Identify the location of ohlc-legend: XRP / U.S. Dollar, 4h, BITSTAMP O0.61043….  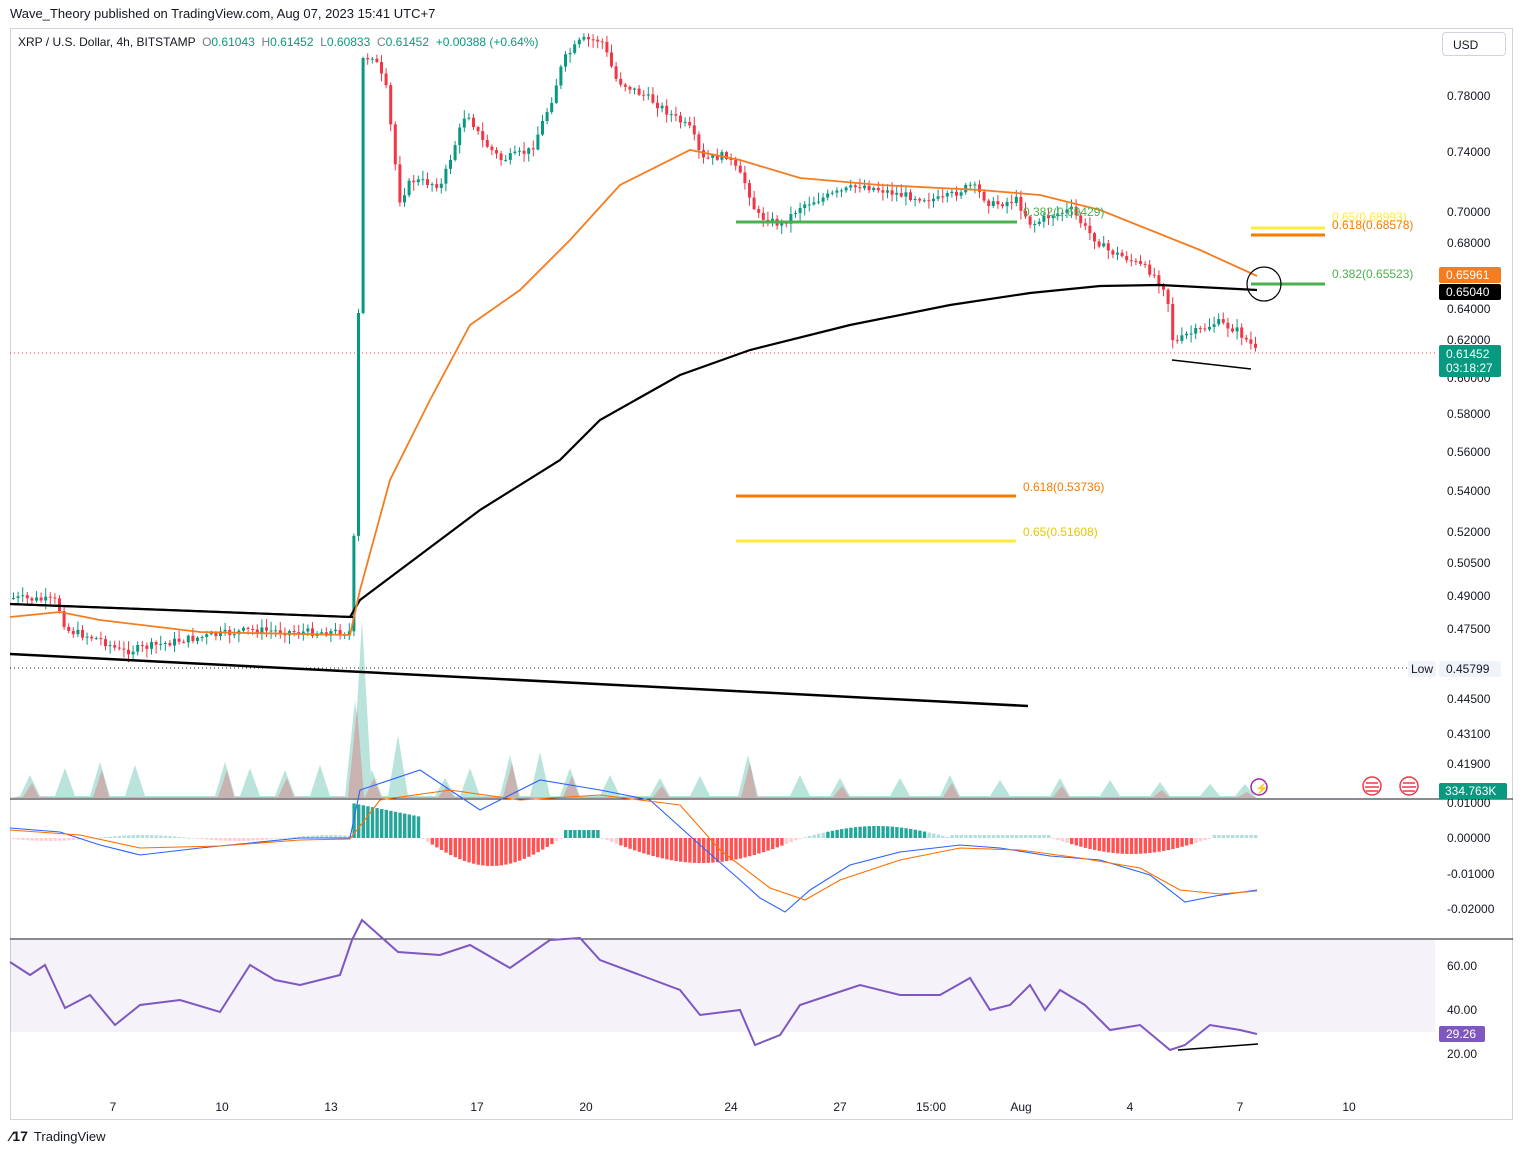
(278, 42).